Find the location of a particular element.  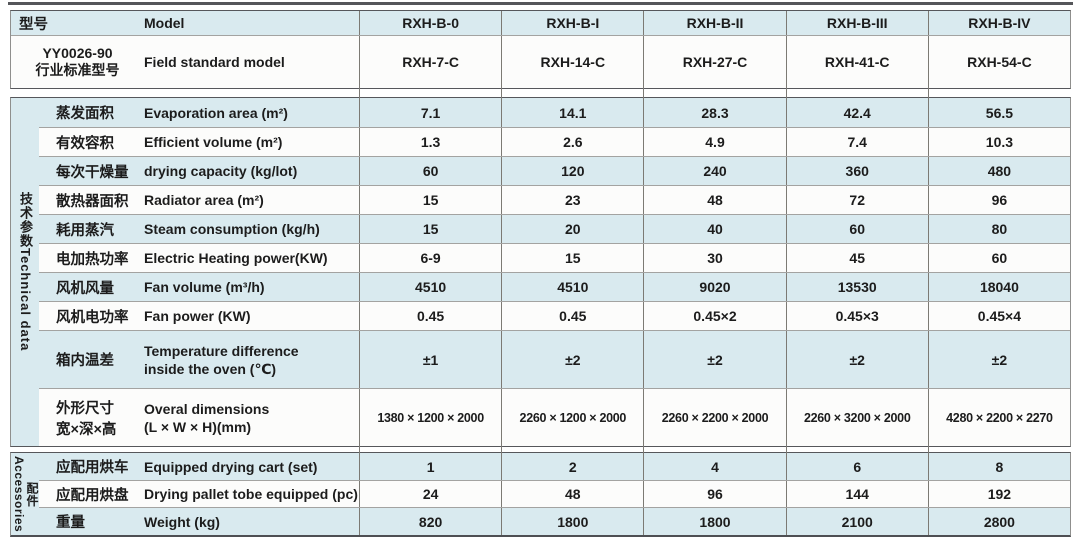

row-label-zh: 散热器面积 is located at coordinates (92, 201).